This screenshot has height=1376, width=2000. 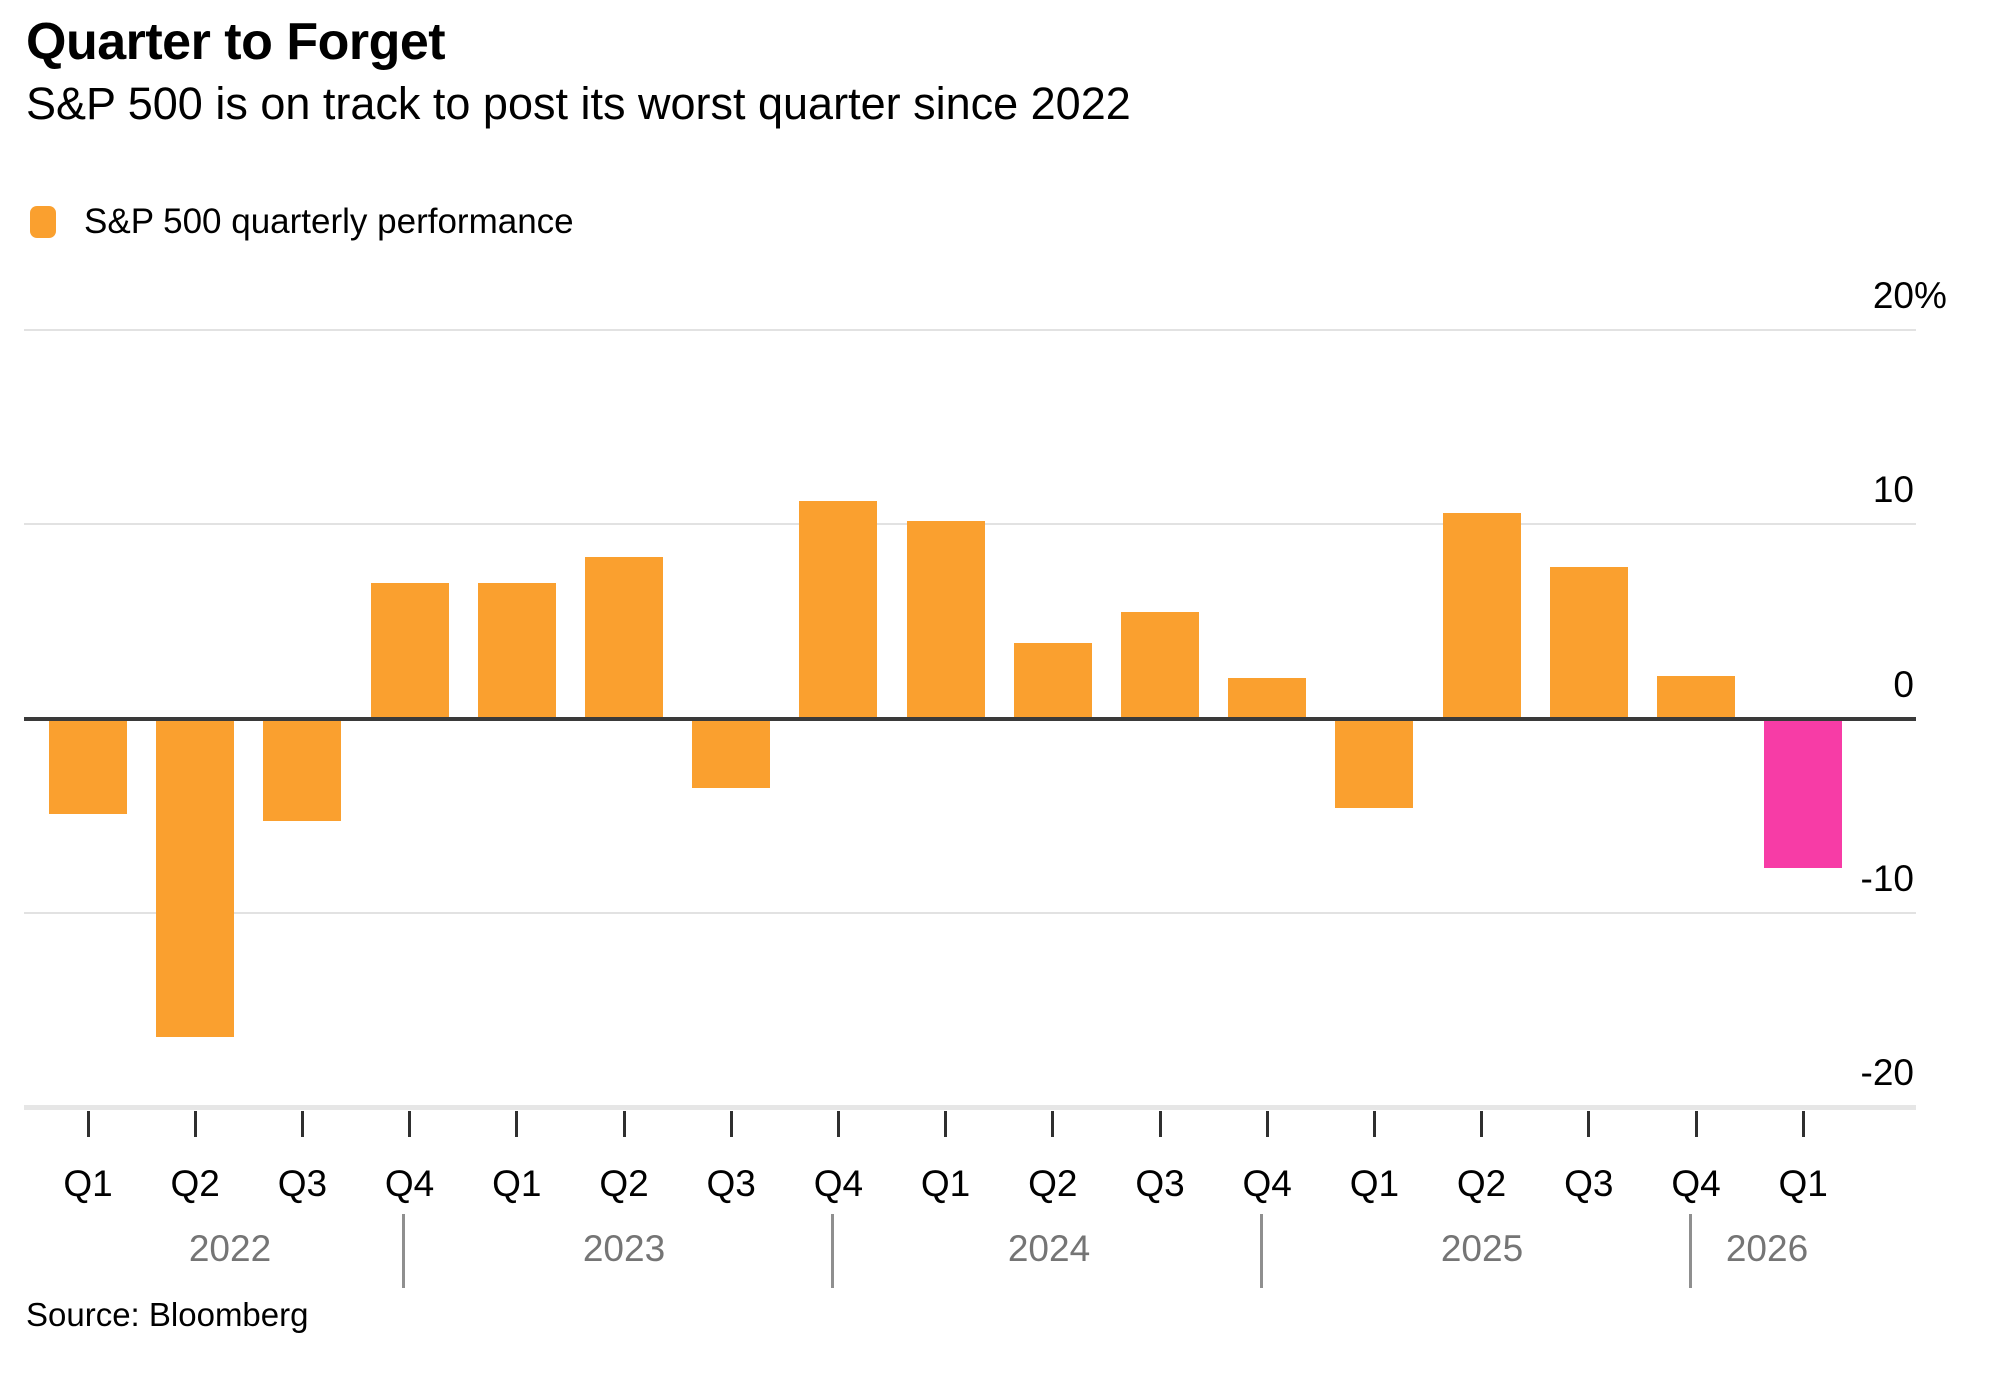 I want to click on quarter-label-5: Q2, so click(x=624, y=1183).